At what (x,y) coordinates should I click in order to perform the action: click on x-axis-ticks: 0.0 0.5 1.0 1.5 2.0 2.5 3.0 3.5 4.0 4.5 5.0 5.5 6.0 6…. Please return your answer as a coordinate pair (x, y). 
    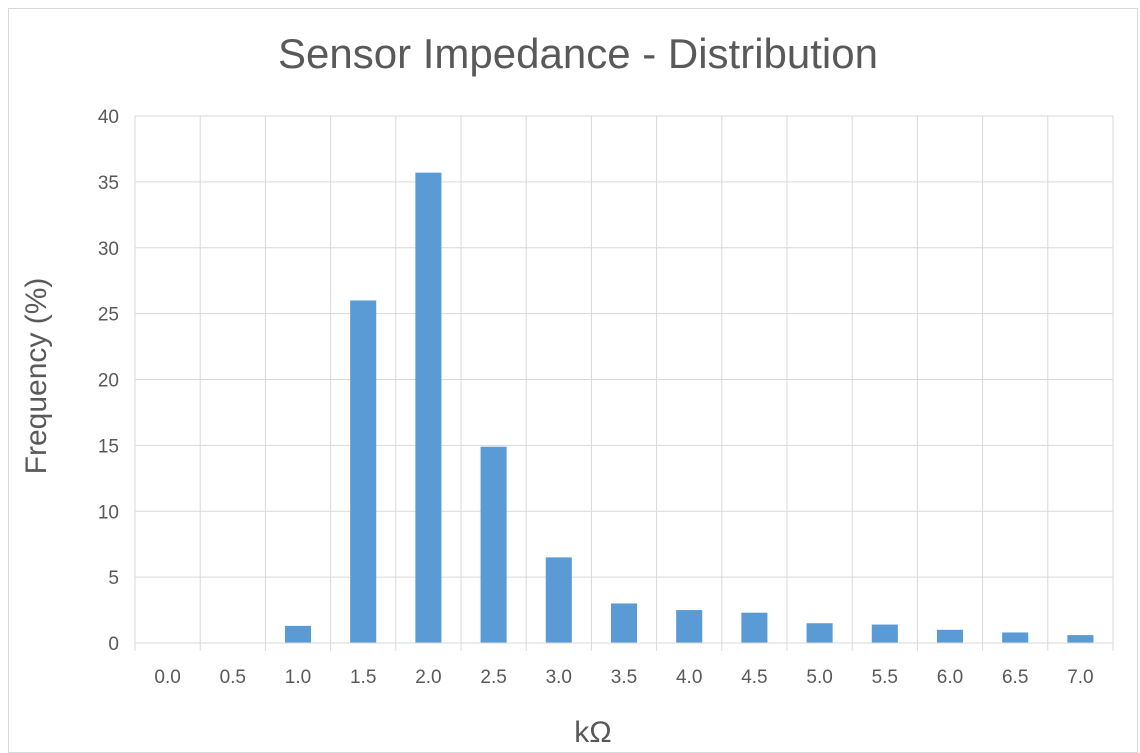
    Looking at the image, I should click on (623, 677).